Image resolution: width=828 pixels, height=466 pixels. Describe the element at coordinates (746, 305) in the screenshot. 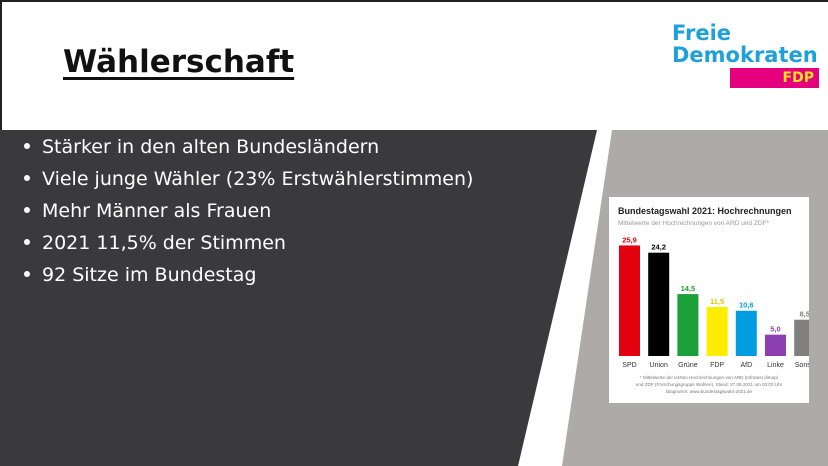

I see `value-label: 10,6` at that location.